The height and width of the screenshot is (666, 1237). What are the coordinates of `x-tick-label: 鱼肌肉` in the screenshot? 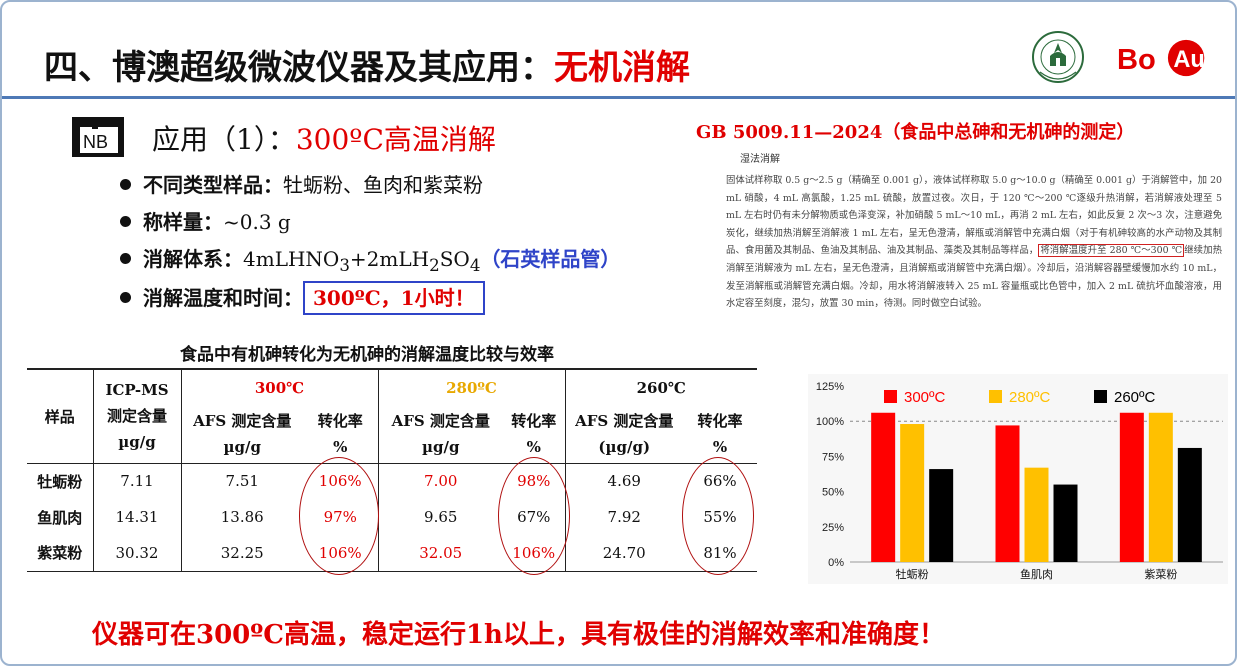 It's located at (1036, 574).